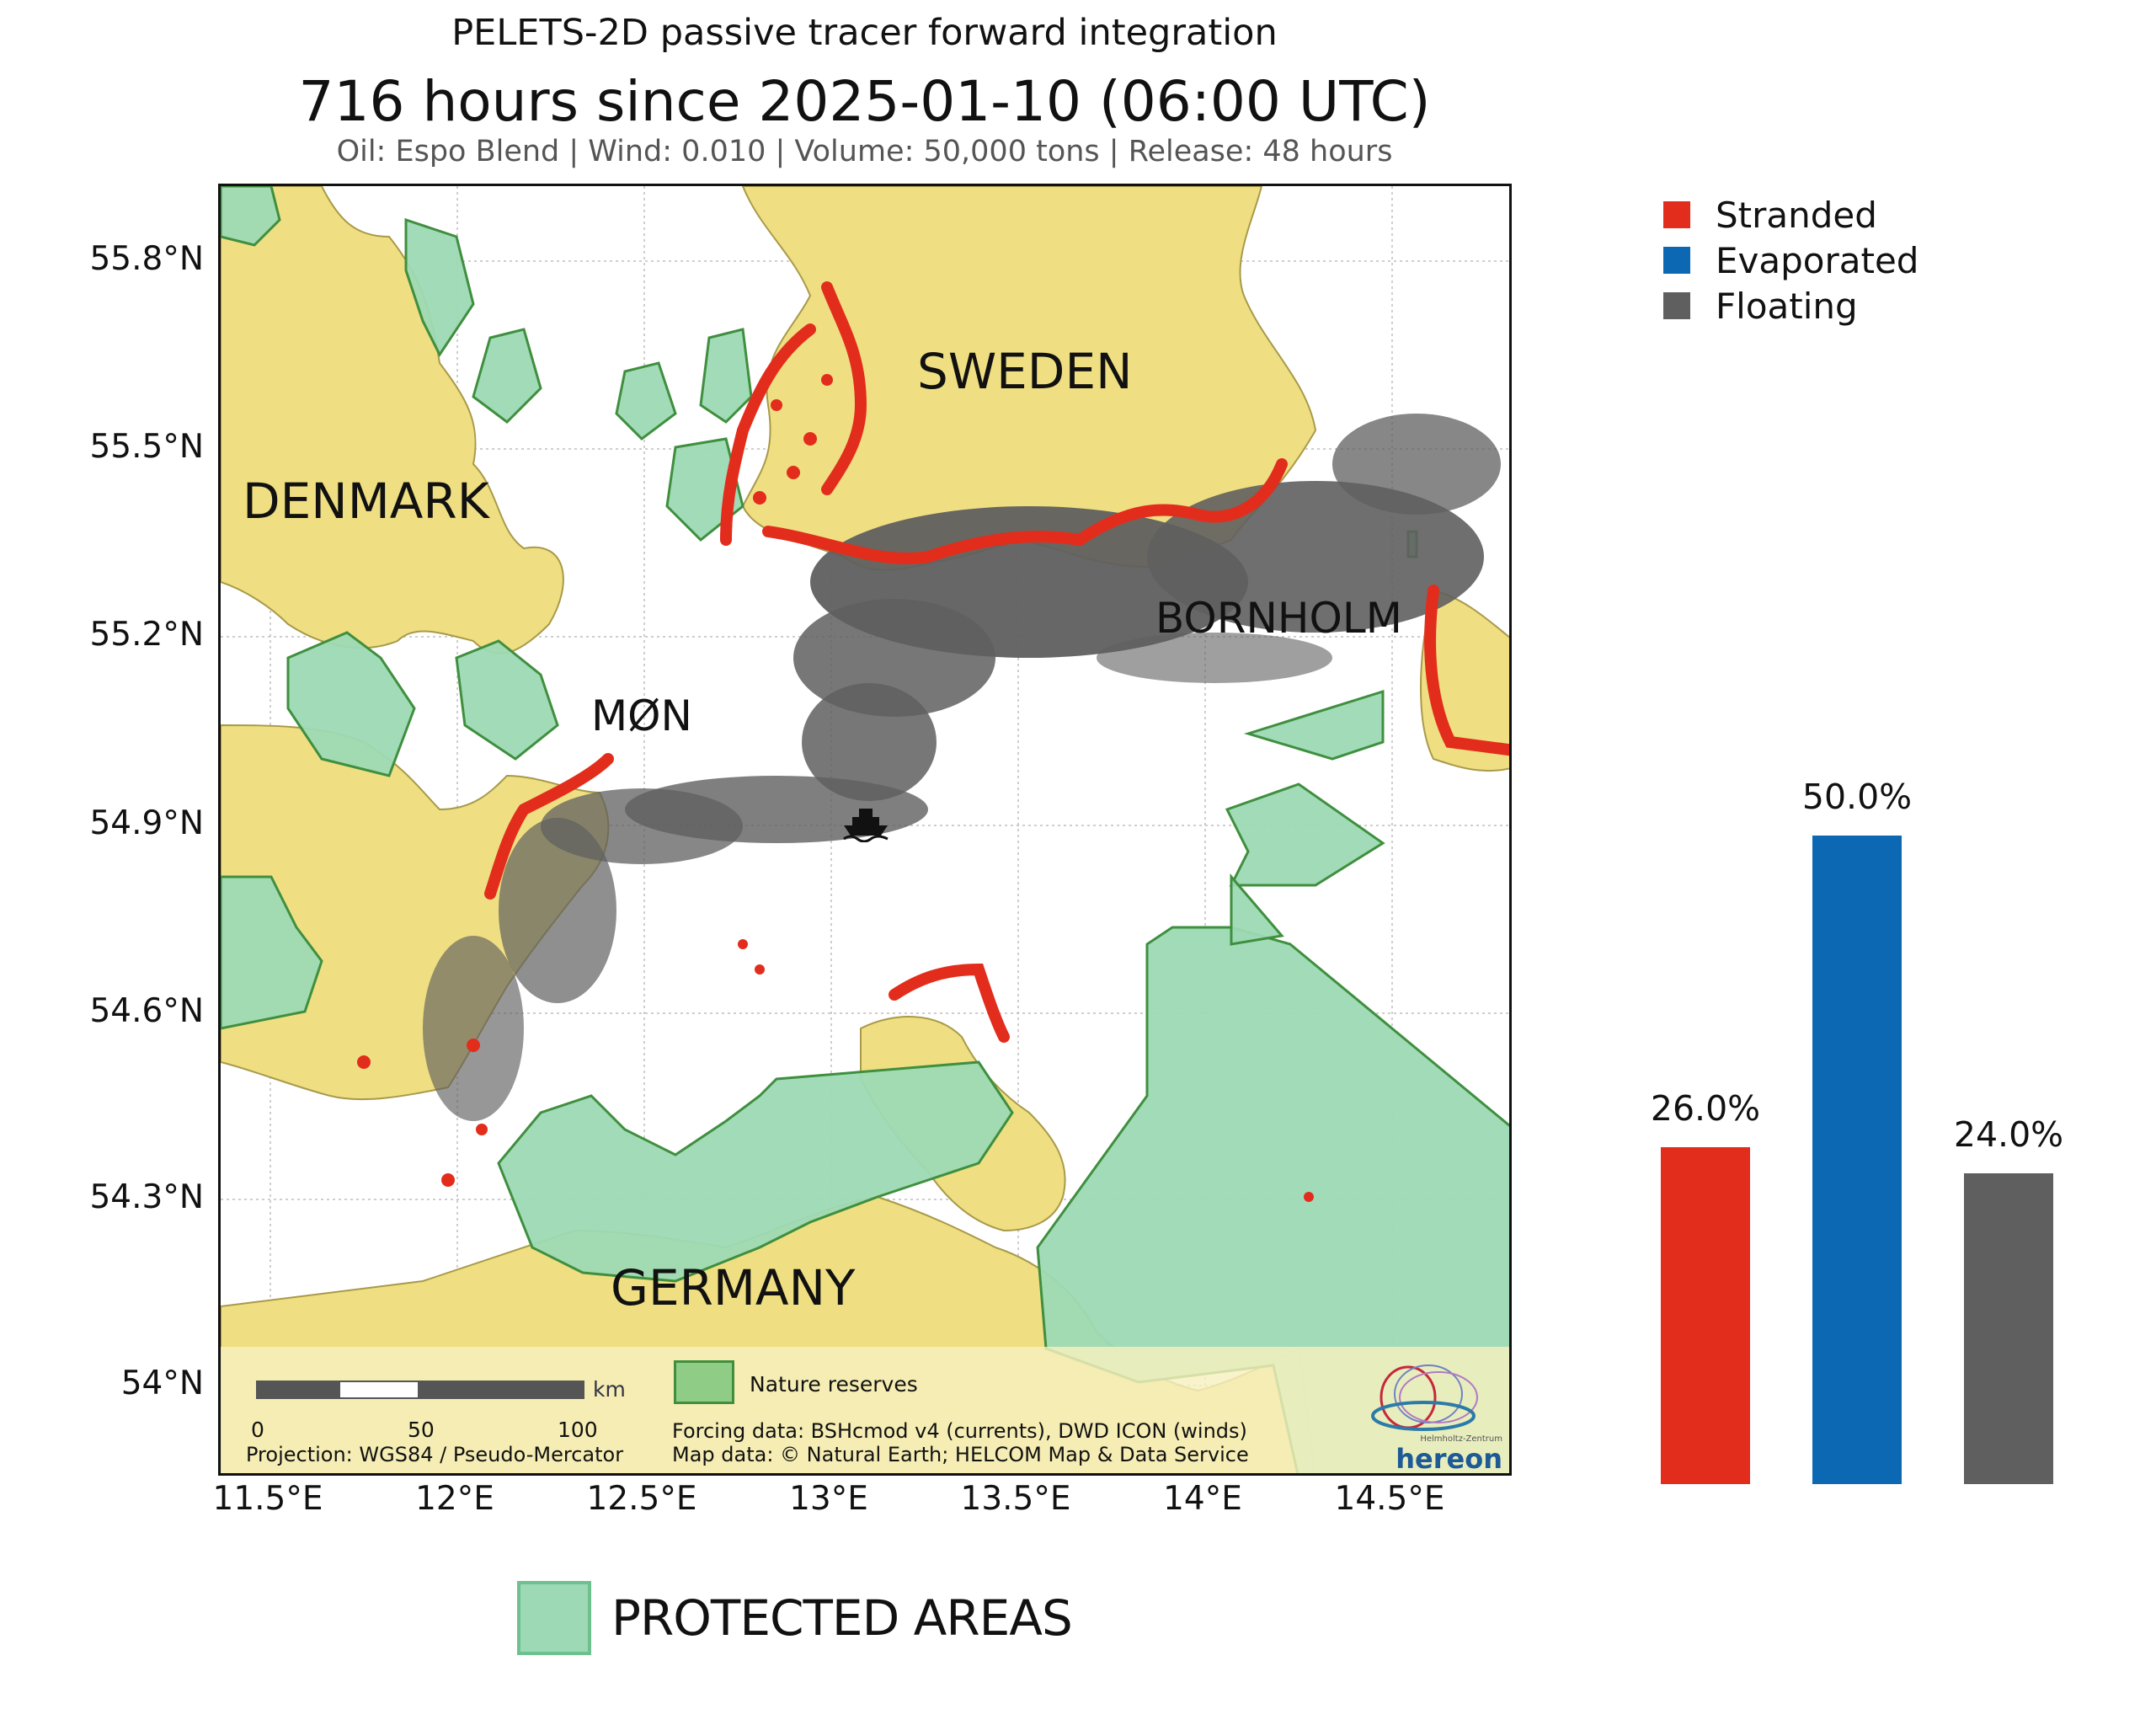  I want to click on scale-bar, so click(420, 1390).